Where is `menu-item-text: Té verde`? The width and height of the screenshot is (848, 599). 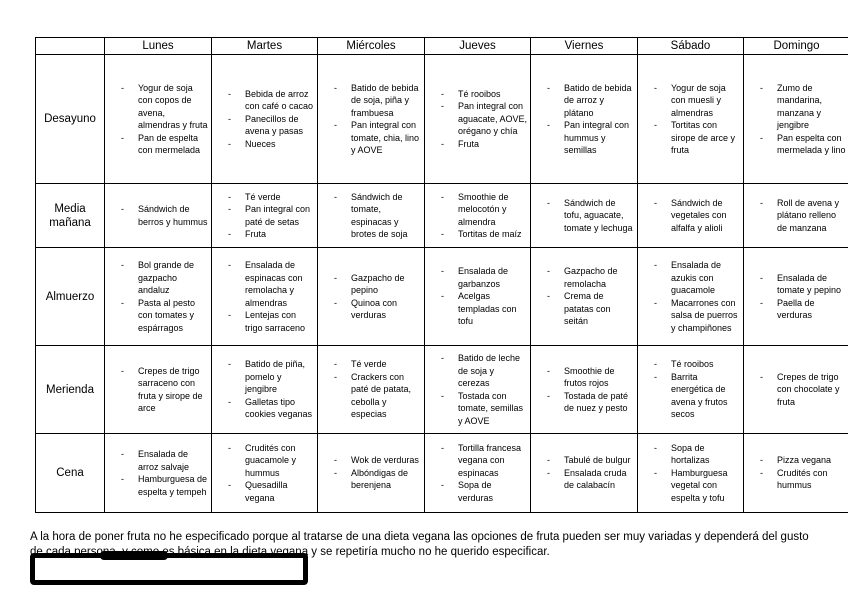
menu-item-text: Té verde is located at coordinates (369, 364).